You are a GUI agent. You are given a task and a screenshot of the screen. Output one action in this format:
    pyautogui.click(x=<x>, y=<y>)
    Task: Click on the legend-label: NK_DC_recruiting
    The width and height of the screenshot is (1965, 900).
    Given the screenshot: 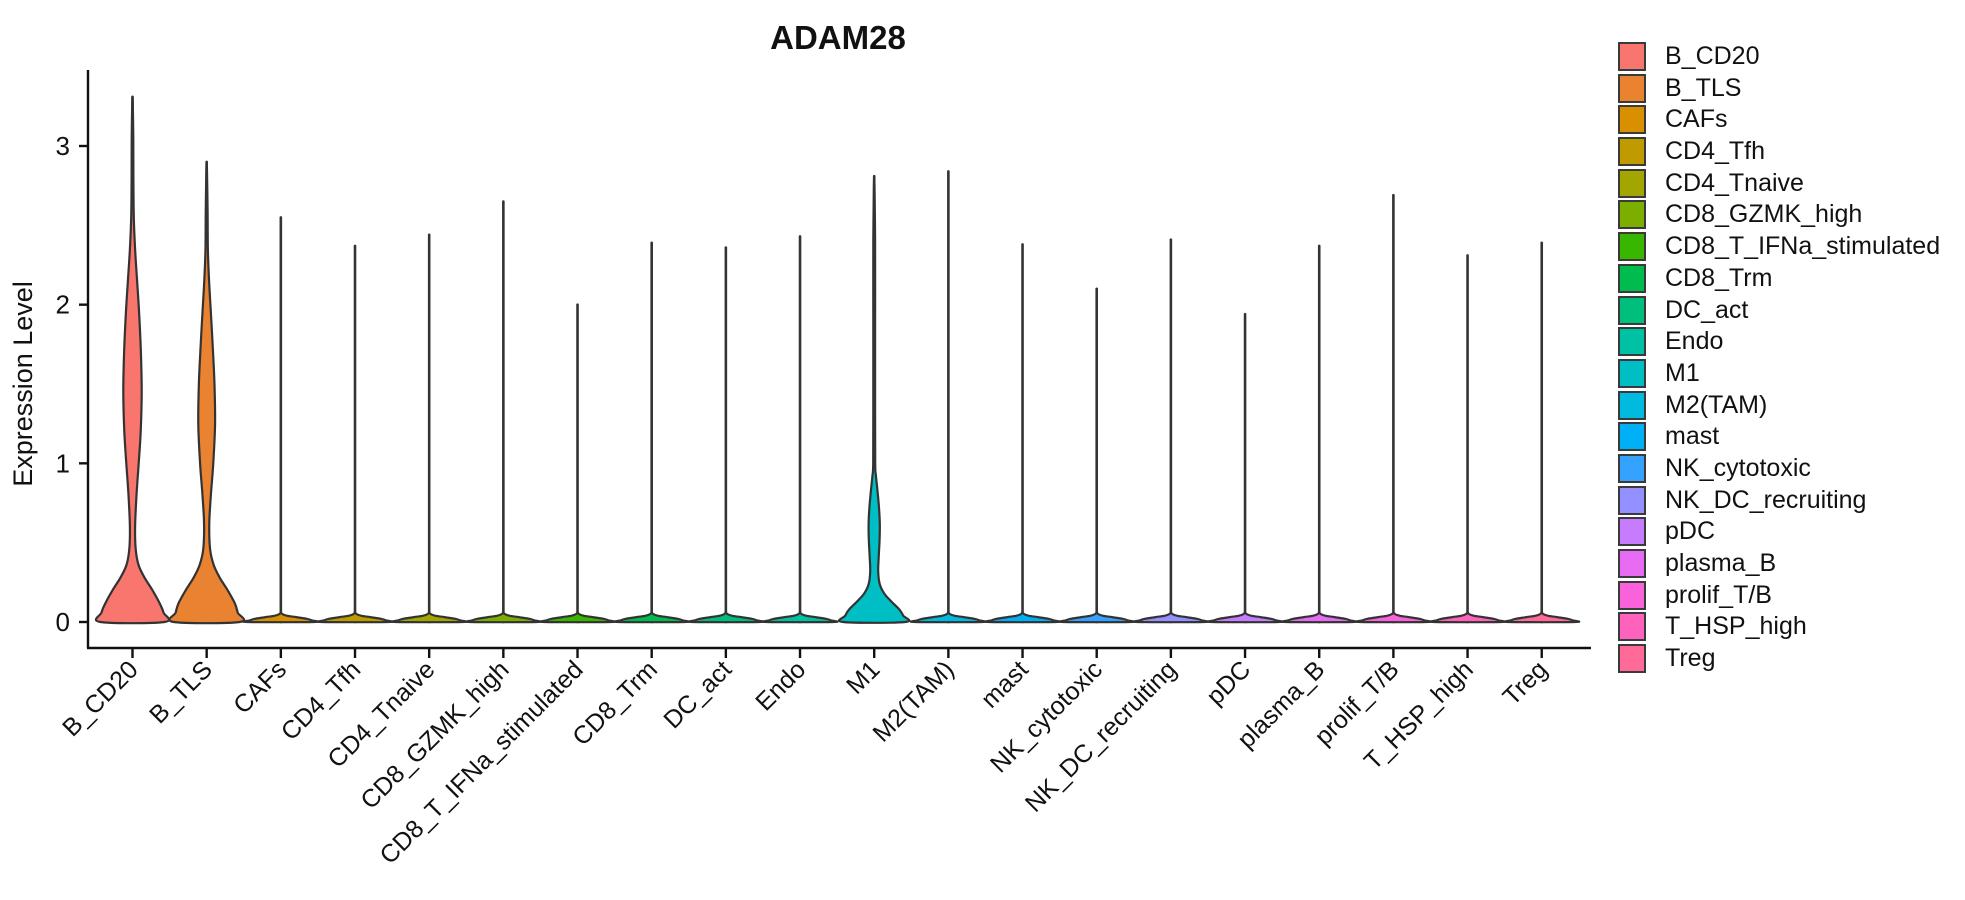 What is the action you would take?
    pyautogui.click(x=1766, y=499)
    